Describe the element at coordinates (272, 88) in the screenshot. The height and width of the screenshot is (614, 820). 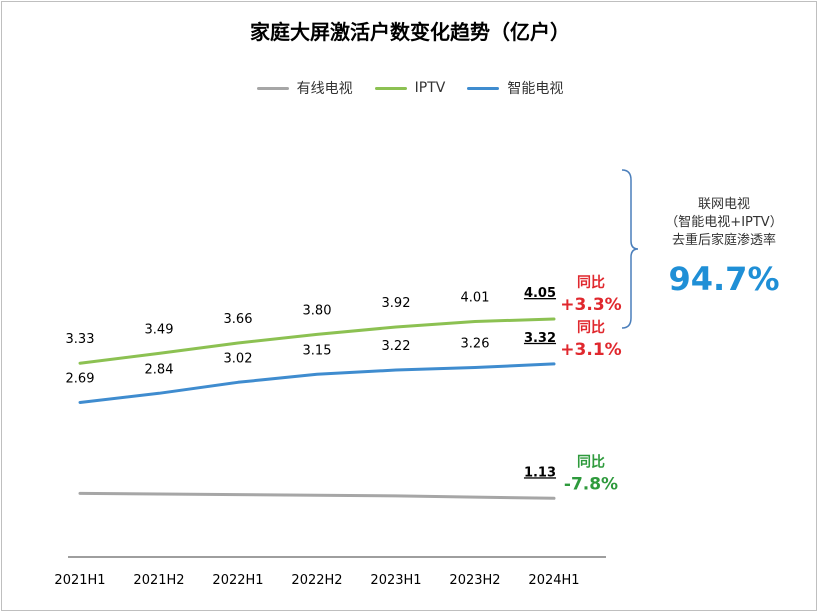
I see `legend-swatch-cable` at that location.